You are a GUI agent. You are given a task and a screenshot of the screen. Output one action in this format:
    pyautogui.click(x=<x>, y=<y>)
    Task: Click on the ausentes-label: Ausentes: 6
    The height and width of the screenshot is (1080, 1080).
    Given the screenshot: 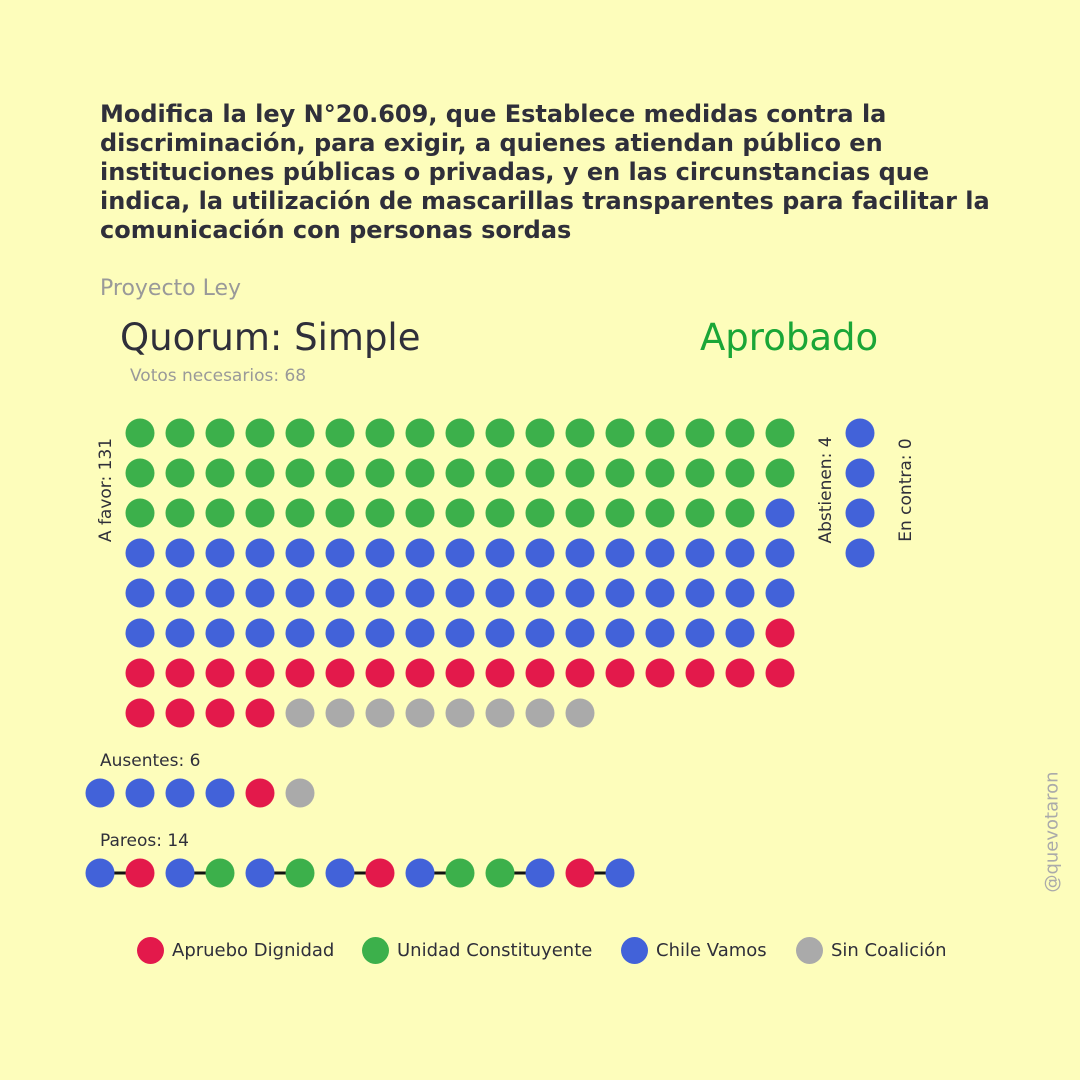 What is the action you would take?
    pyautogui.click(x=150, y=761)
    